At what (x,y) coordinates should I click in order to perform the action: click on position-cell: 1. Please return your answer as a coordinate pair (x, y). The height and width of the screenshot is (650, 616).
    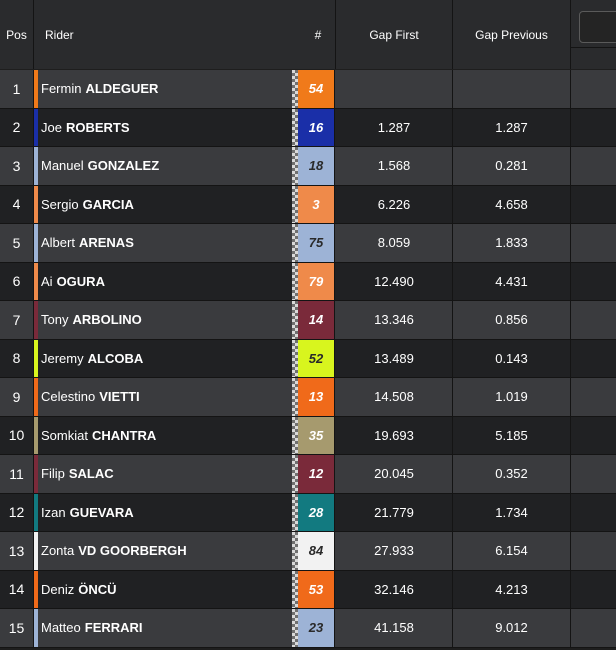
    Looking at the image, I should click on (17, 89).